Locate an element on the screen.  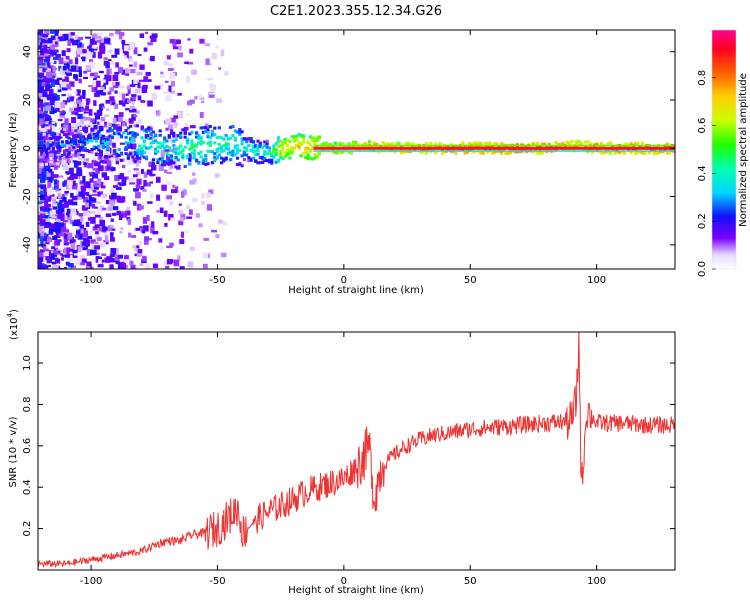
y-tick-label: 0.4 is located at coordinates (27, 487).